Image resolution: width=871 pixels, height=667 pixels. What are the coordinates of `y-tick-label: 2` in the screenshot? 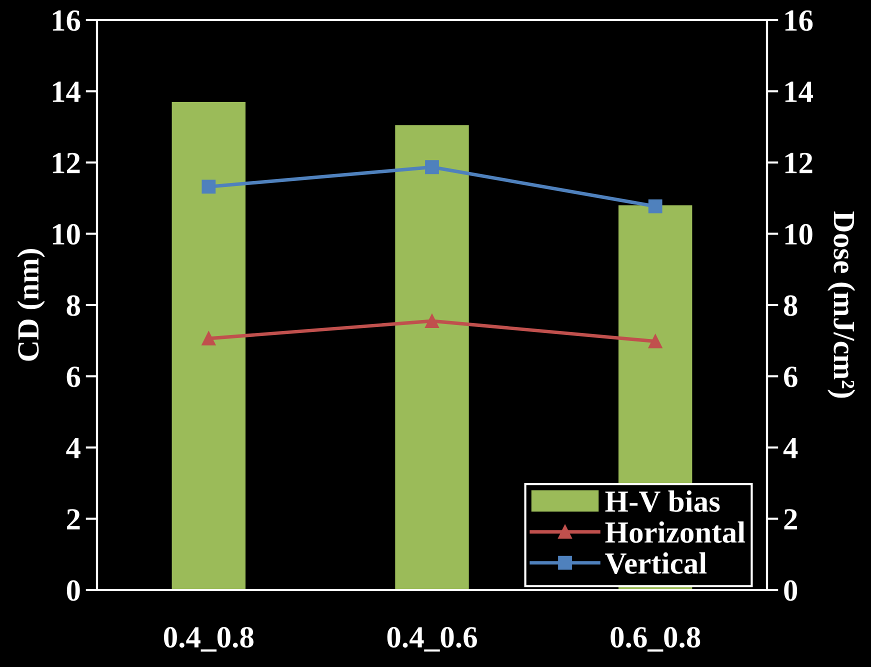 It's located at (73, 519).